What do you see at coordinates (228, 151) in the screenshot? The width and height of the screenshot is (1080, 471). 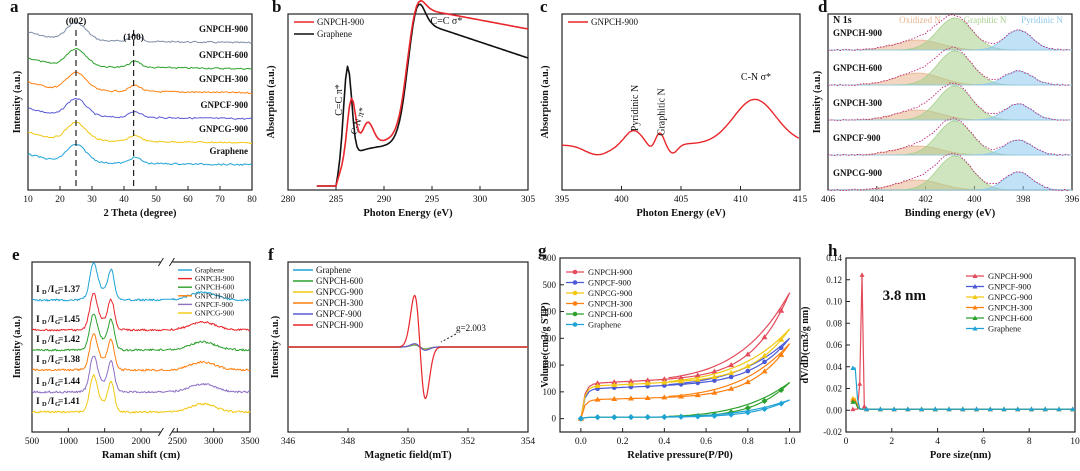 I see `series-label: Graphene` at bounding box center [228, 151].